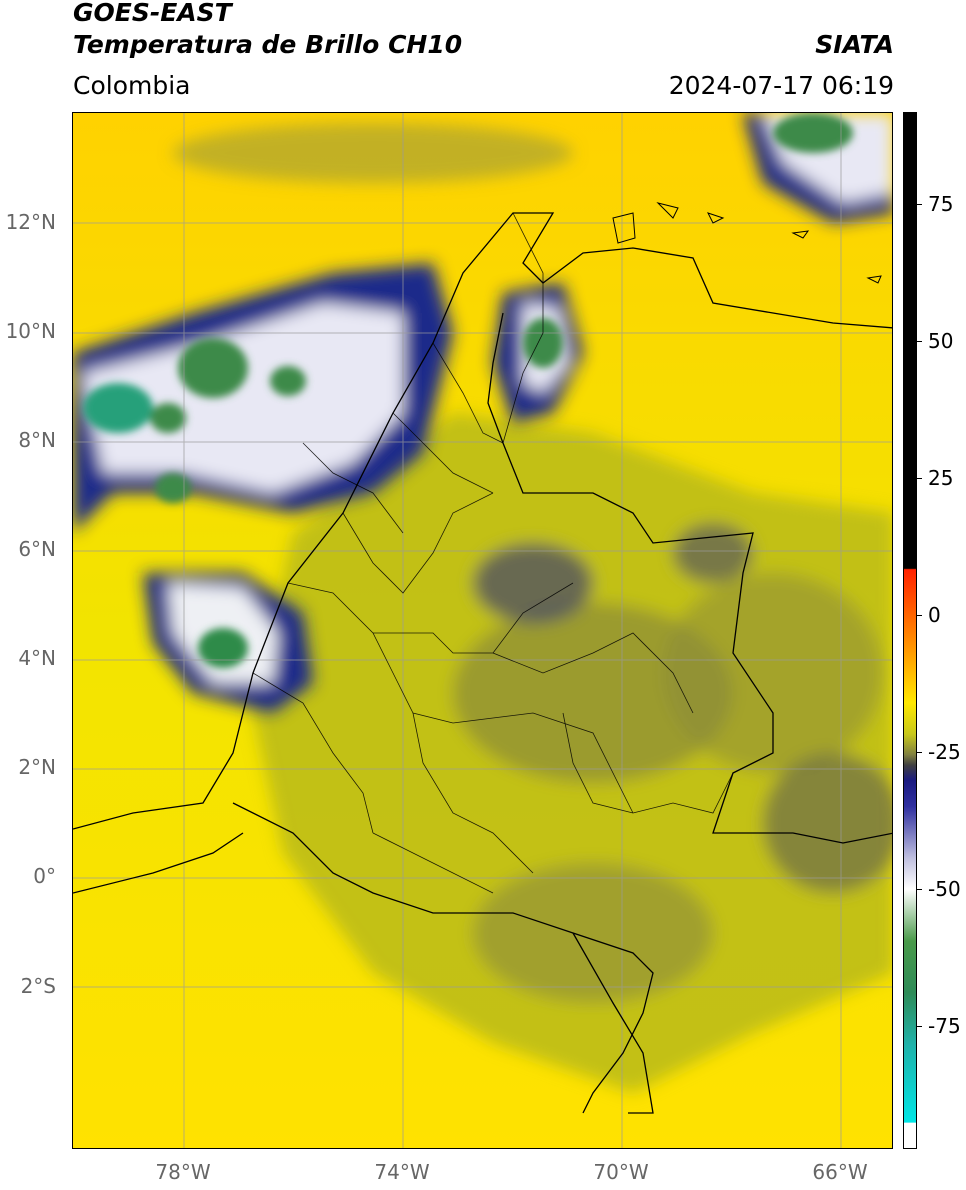 The width and height of the screenshot is (966, 1190). I want to click on lat-label-2n: 2°N, so click(37, 767).